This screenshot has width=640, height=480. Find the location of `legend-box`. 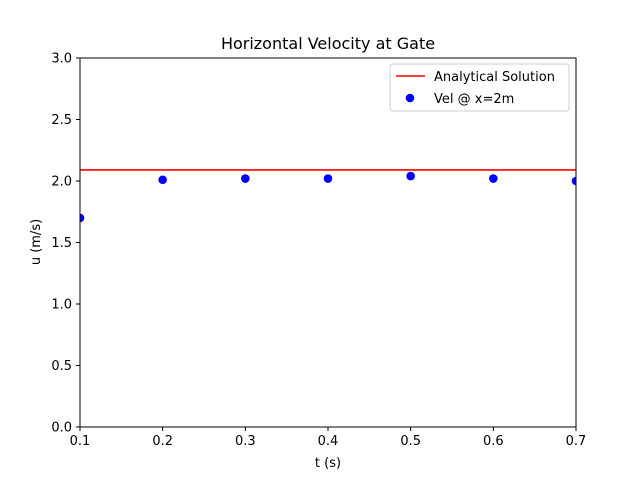

legend-box is located at coordinates (479, 87).